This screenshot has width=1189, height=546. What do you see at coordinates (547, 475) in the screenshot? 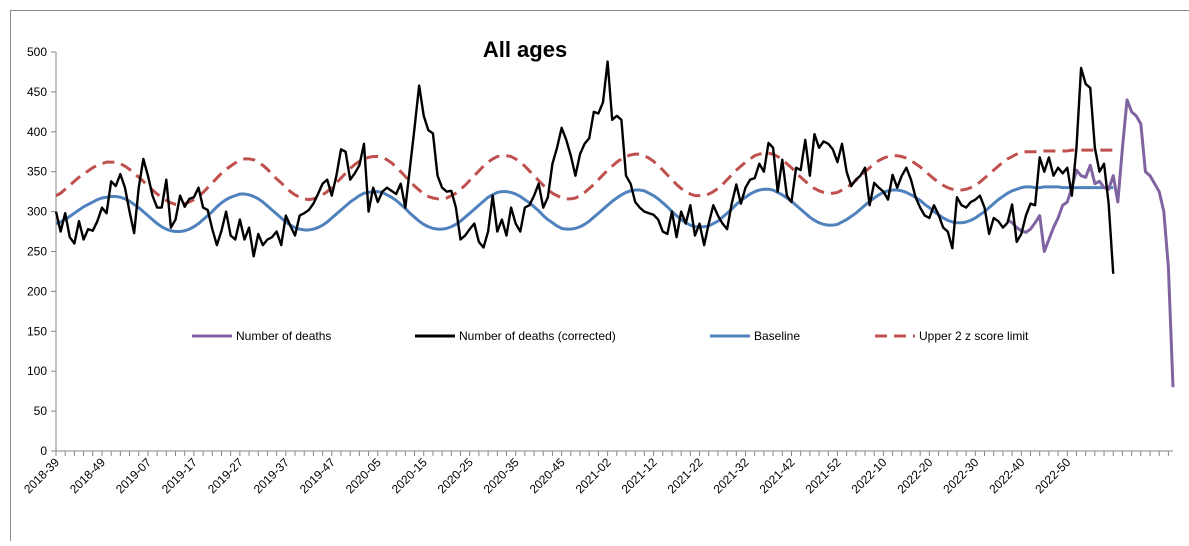
I see `x-tick-label: 2020-45` at bounding box center [547, 475].